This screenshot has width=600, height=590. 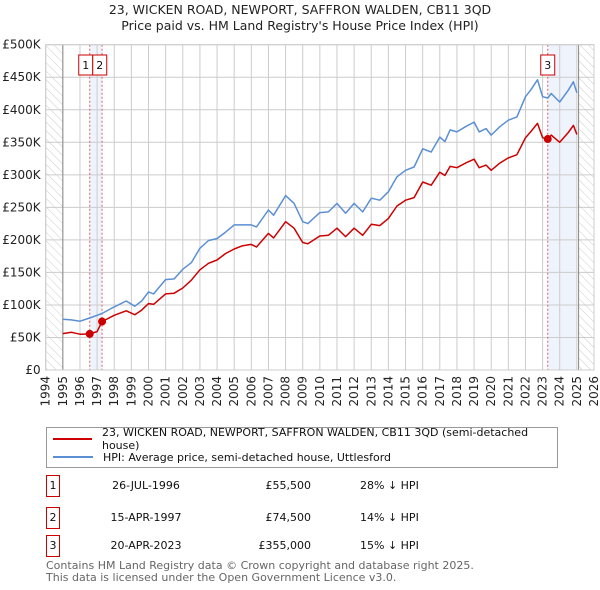 I want to click on x-tick-label: 2020, so click(x=491, y=391).